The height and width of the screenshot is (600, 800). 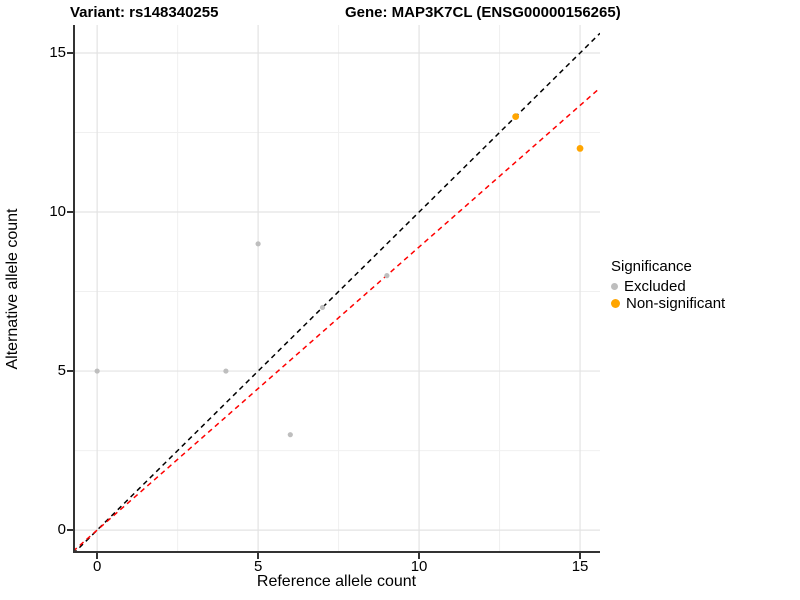 What do you see at coordinates (419, 566) in the screenshot?
I see `x-tick-label: 10` at bounding box center [419, 566].